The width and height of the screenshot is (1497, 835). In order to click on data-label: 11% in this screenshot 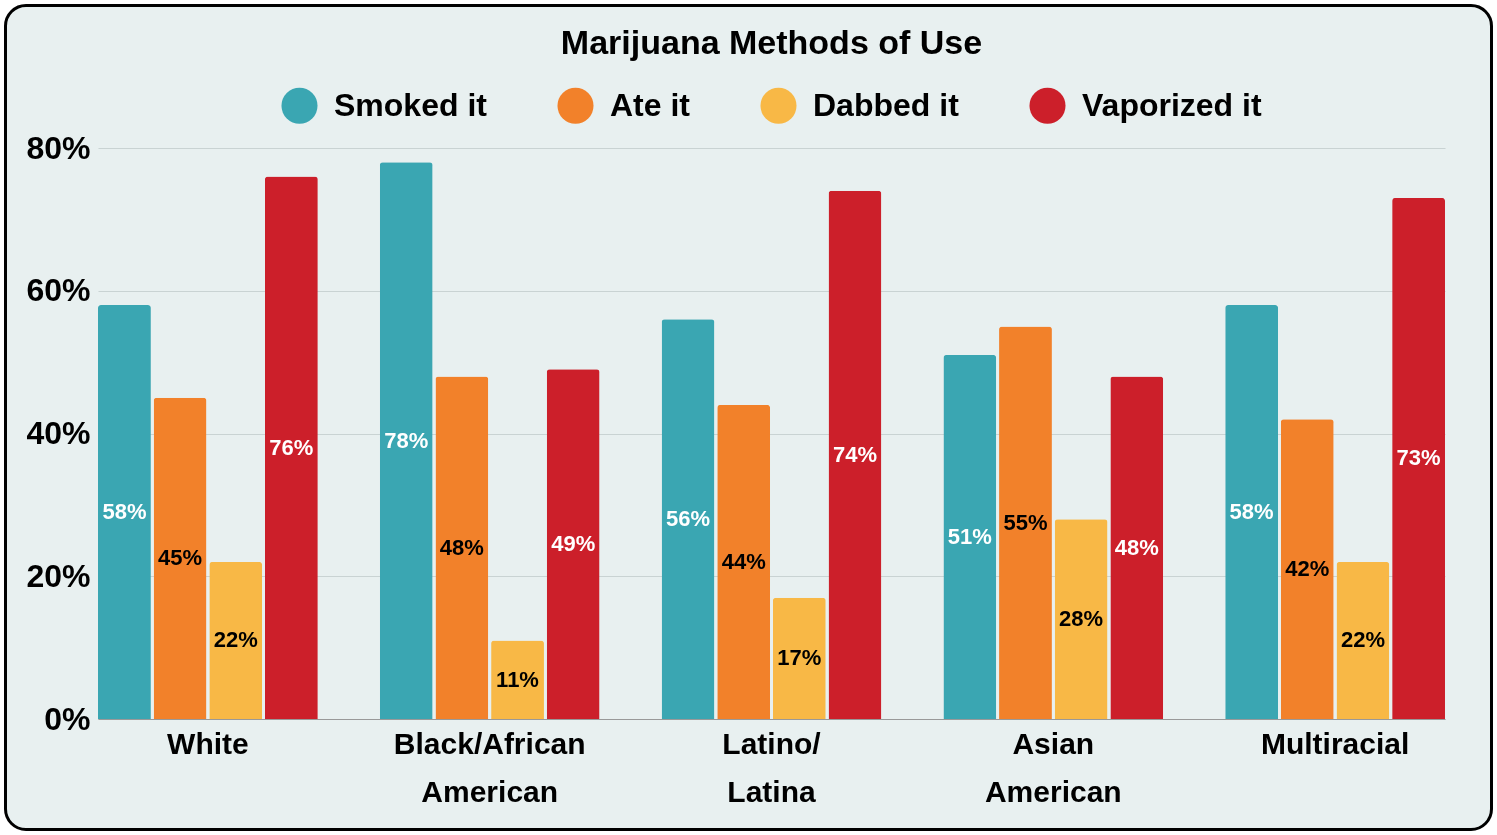, I will do `click(517, 679)`.